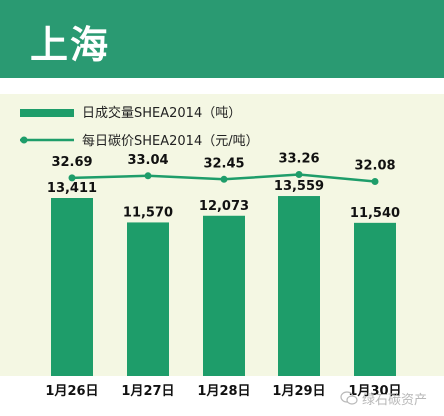 The height and width of the screenshot is (416, 444). Describe the element at coordinates (147, 160) in the screenshot. I see `price-label-2: 33.04` at that location.